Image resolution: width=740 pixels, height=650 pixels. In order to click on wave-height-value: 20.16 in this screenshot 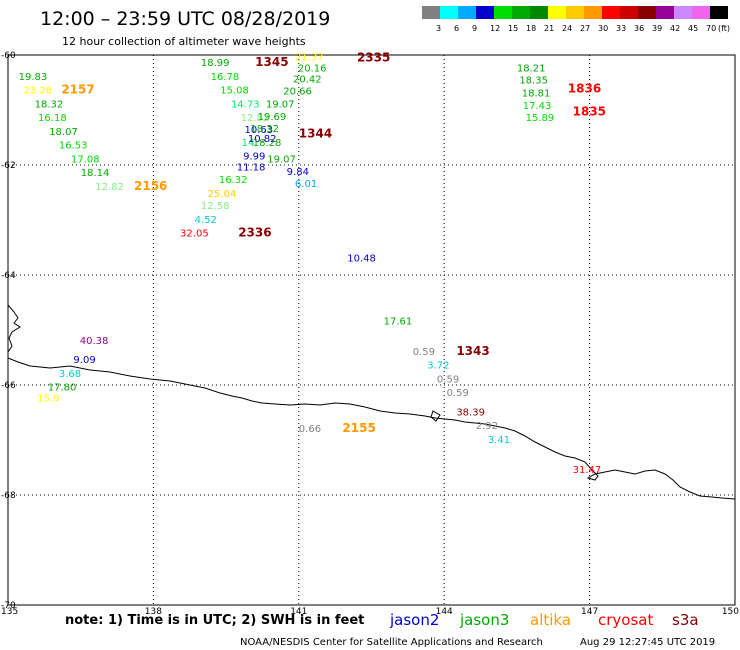, I will do `click(312, 69)`.